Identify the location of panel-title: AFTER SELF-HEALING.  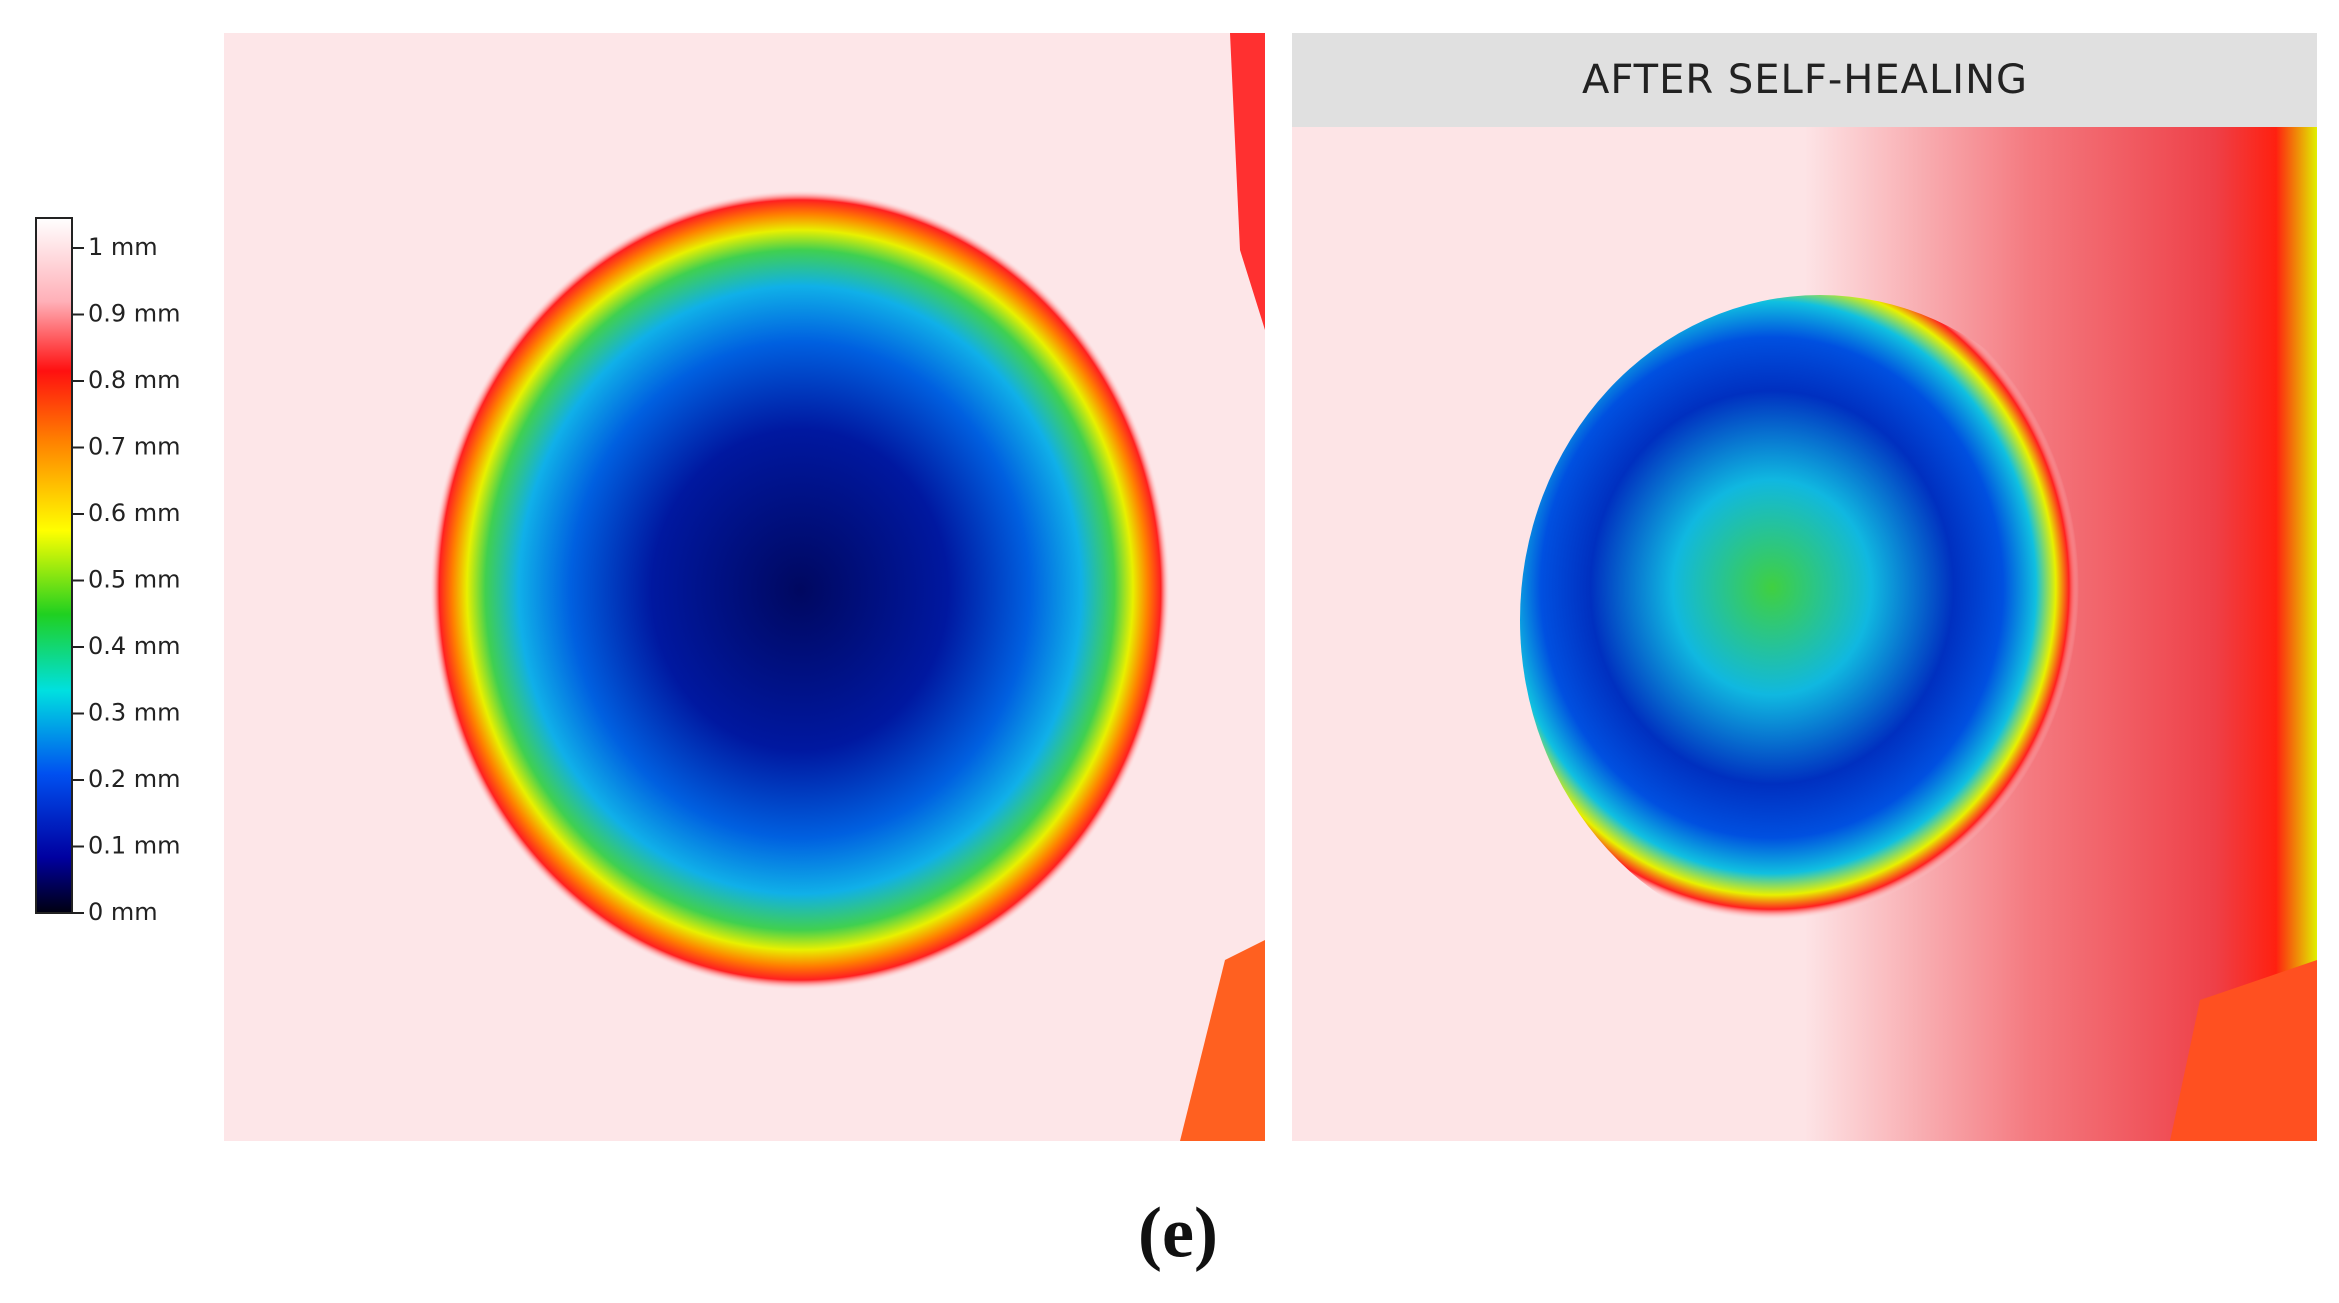
(1805, 80).